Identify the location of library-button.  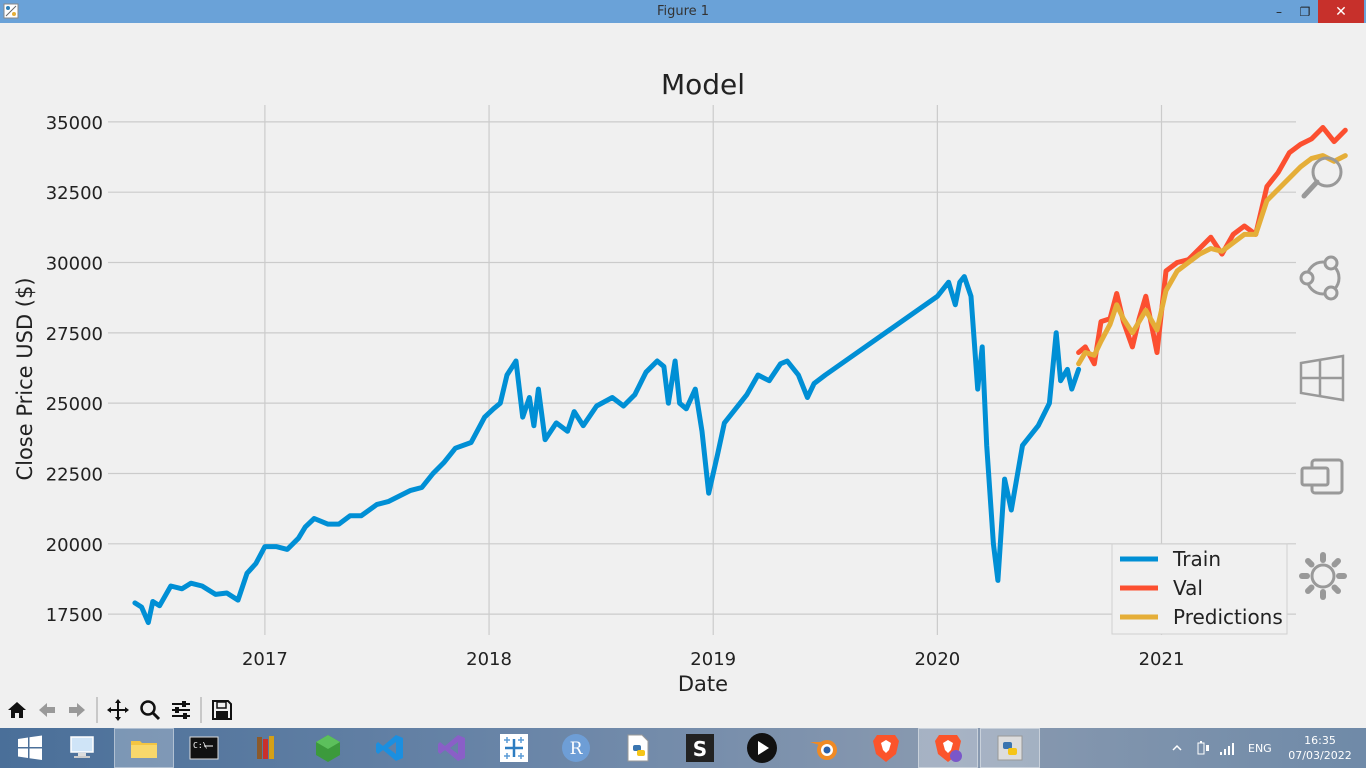
(266, 748).